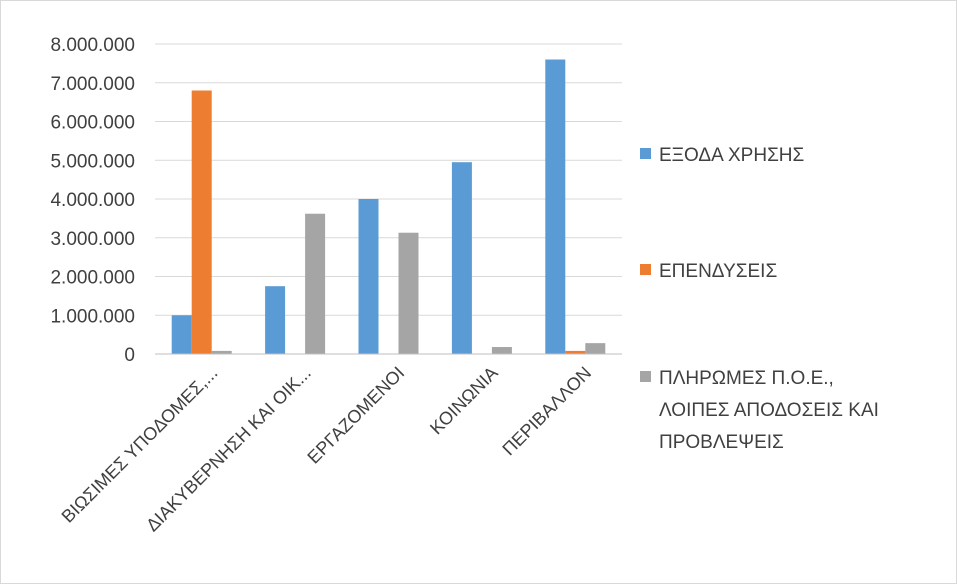  Describe the element at coordinates (721, 442) in the screenshot. I see `legend-label: ΠΡΟΒΛΕΨΕΙΣ` at that location.